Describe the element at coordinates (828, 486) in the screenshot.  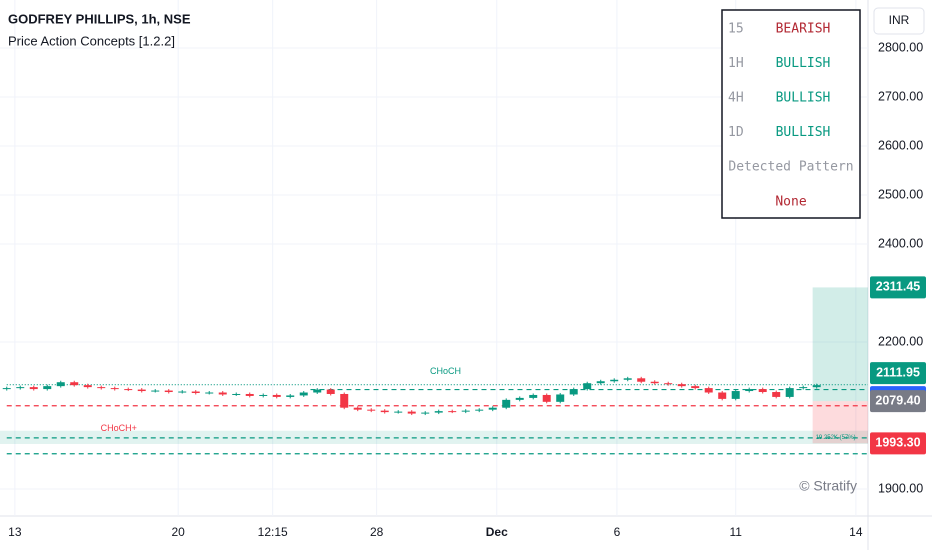
I see `watermark: © Stratify` at that location.